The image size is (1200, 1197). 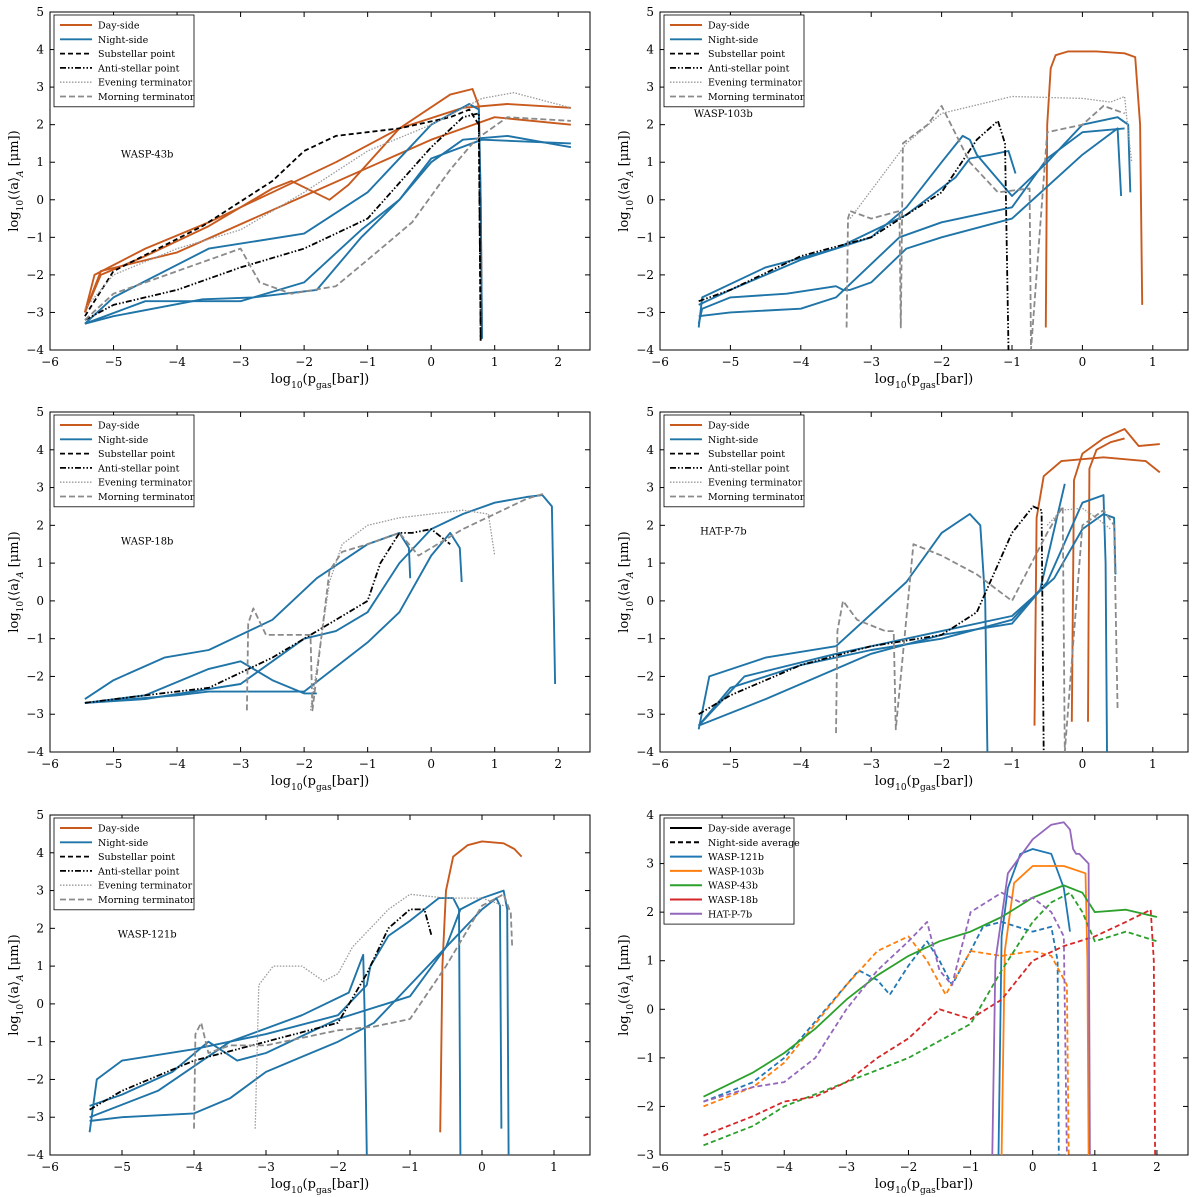 What do you see at coordinates (733, 886) in the screenshot?
I see `legend-label: WASP-43b` at bounding box center [733, 886].